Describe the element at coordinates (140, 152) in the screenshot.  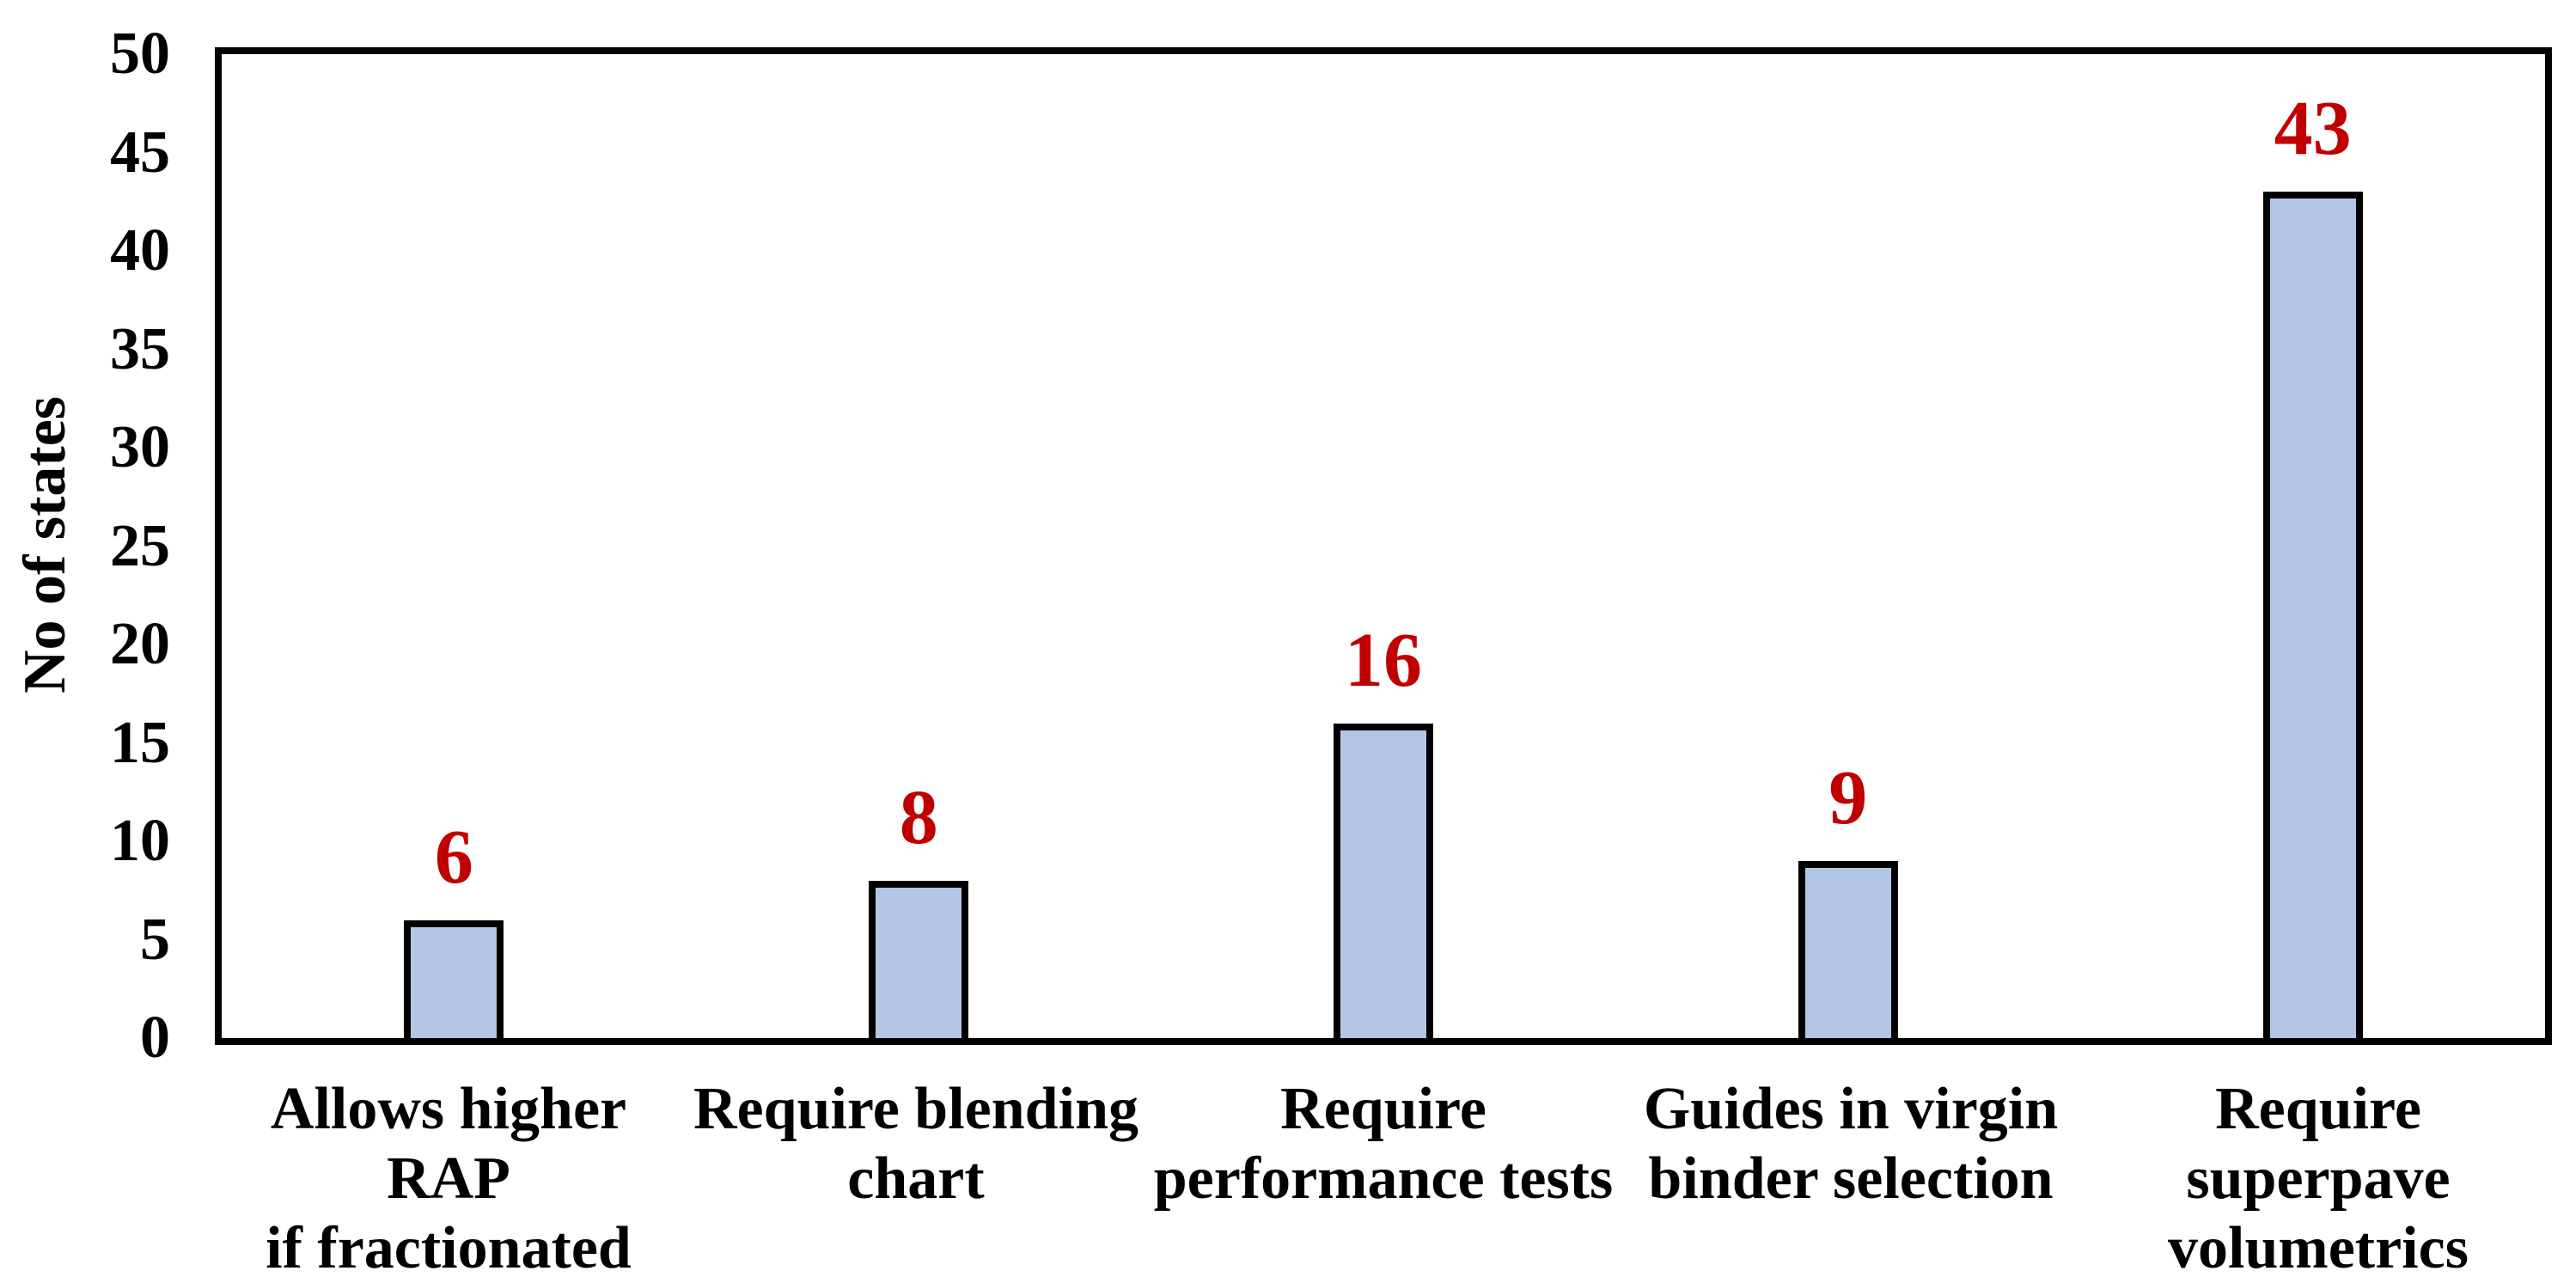
I see `y-tick-label: 45` at that location.